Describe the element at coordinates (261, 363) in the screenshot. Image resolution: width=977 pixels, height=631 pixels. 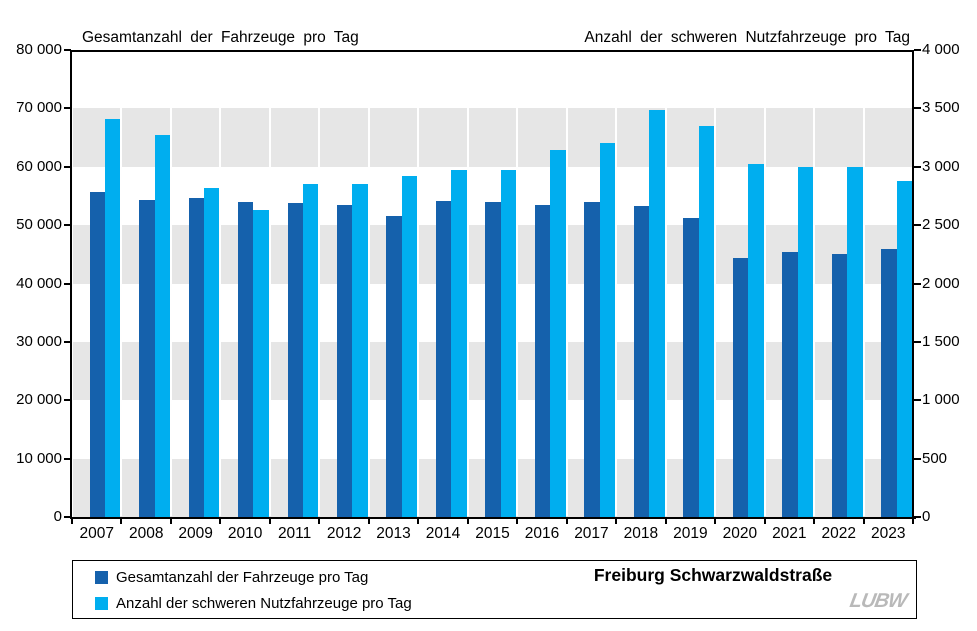
I see `bar-heavy-2010` at that location.